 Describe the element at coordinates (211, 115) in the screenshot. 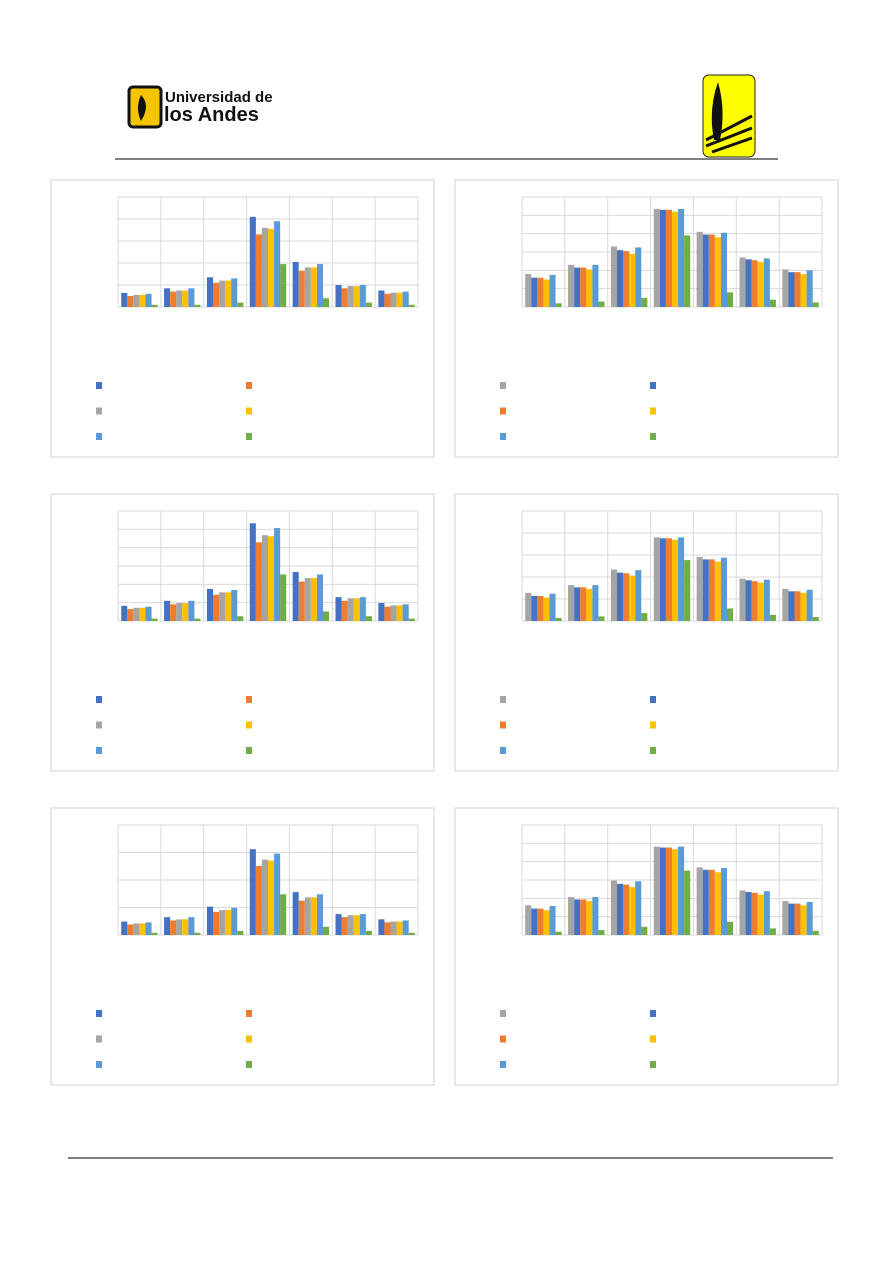

I see `logo-text: los Andes` at that location.